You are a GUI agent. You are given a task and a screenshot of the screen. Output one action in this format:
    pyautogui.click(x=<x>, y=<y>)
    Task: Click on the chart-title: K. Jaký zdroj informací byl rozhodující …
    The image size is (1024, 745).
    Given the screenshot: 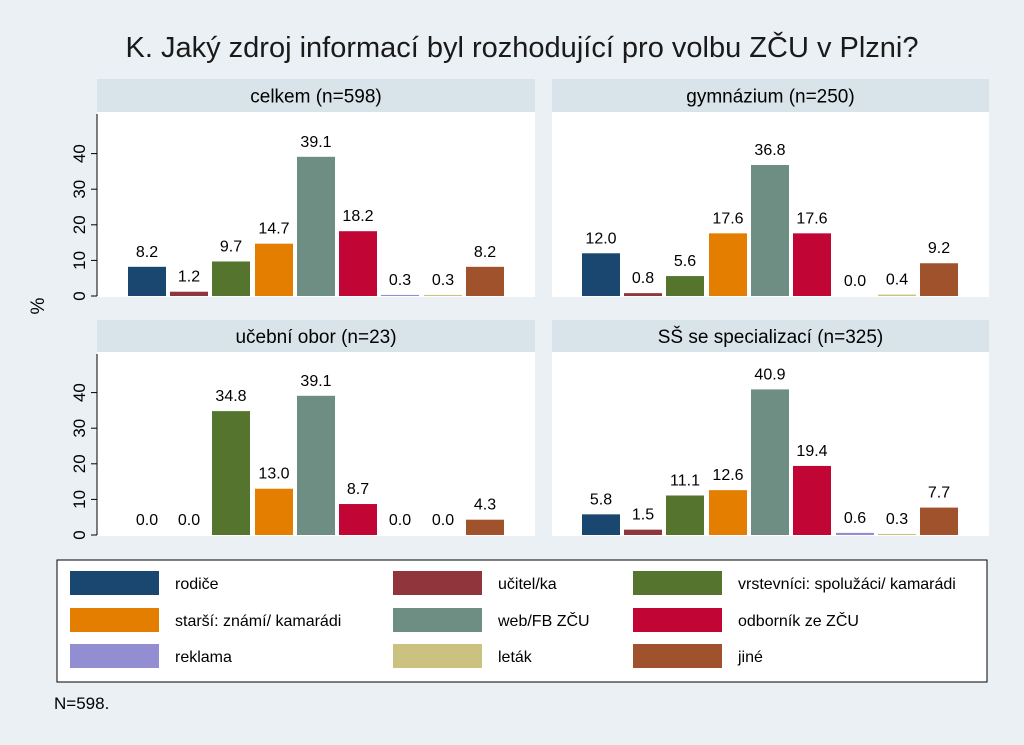 What is the action you would take?
    pyautogui.click(x=522, y=47)
    